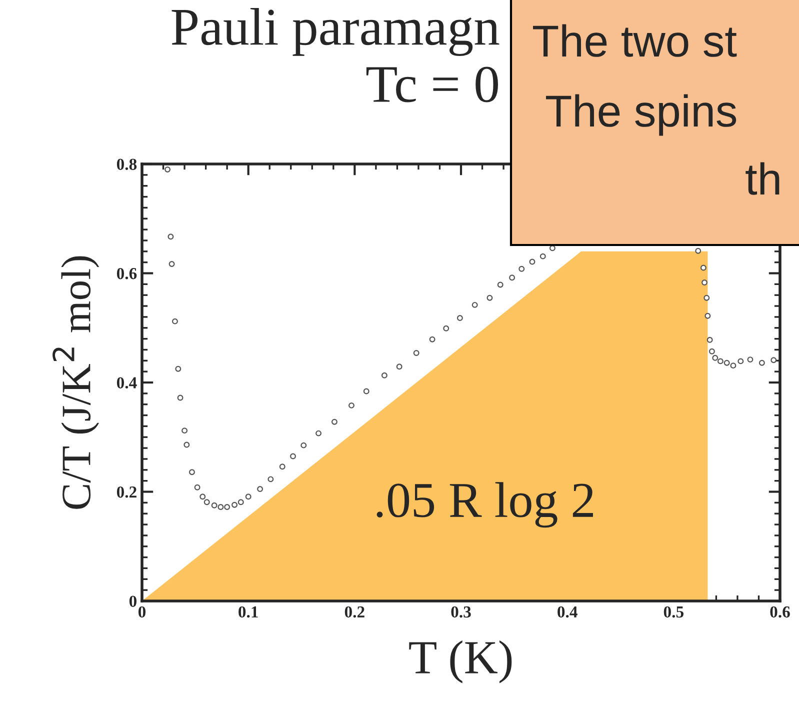  I want to click on x-tick-label: 0.3, so click(461, 612).